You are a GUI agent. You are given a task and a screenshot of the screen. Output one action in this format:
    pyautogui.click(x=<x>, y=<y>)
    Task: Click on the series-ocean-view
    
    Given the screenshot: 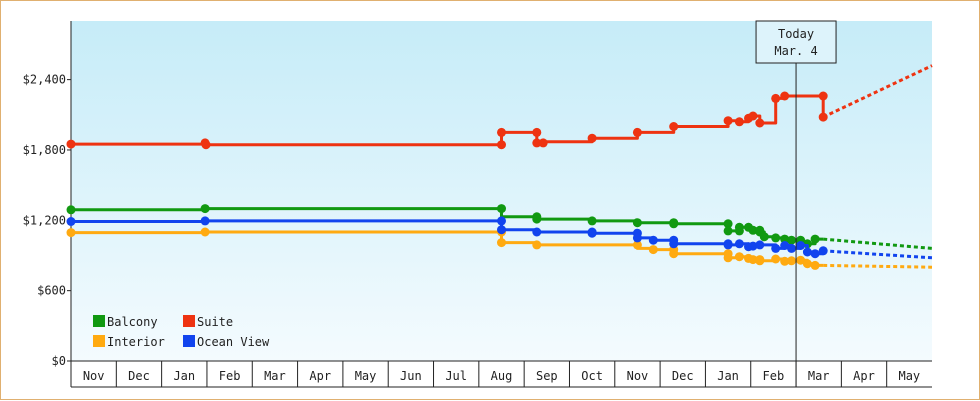 What is the action you would take?
    pyautogui.click(x=499, y=238)
    